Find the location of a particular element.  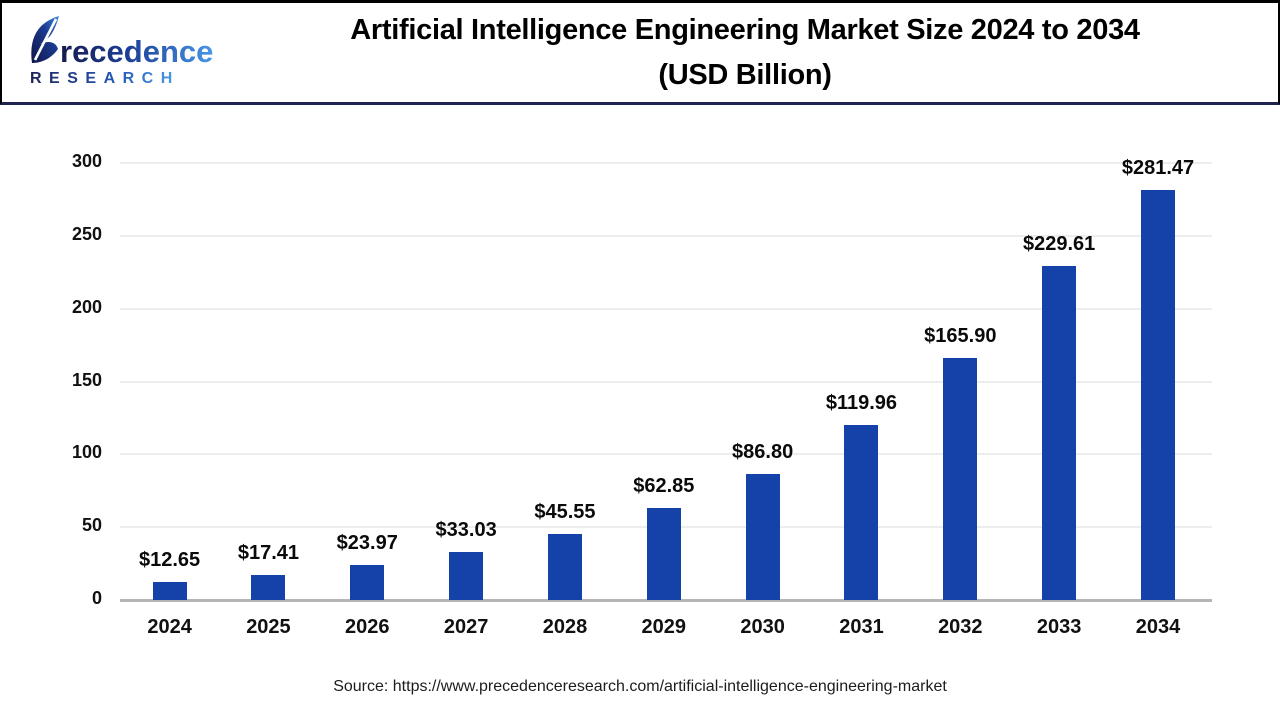

x-axis-line is located at coordinates (666, 600).